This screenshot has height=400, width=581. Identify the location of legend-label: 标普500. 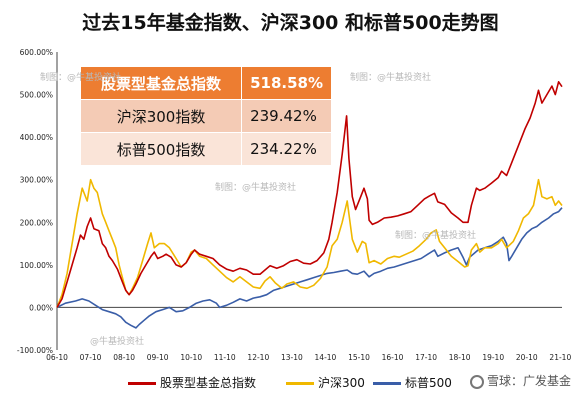
(428, 383).